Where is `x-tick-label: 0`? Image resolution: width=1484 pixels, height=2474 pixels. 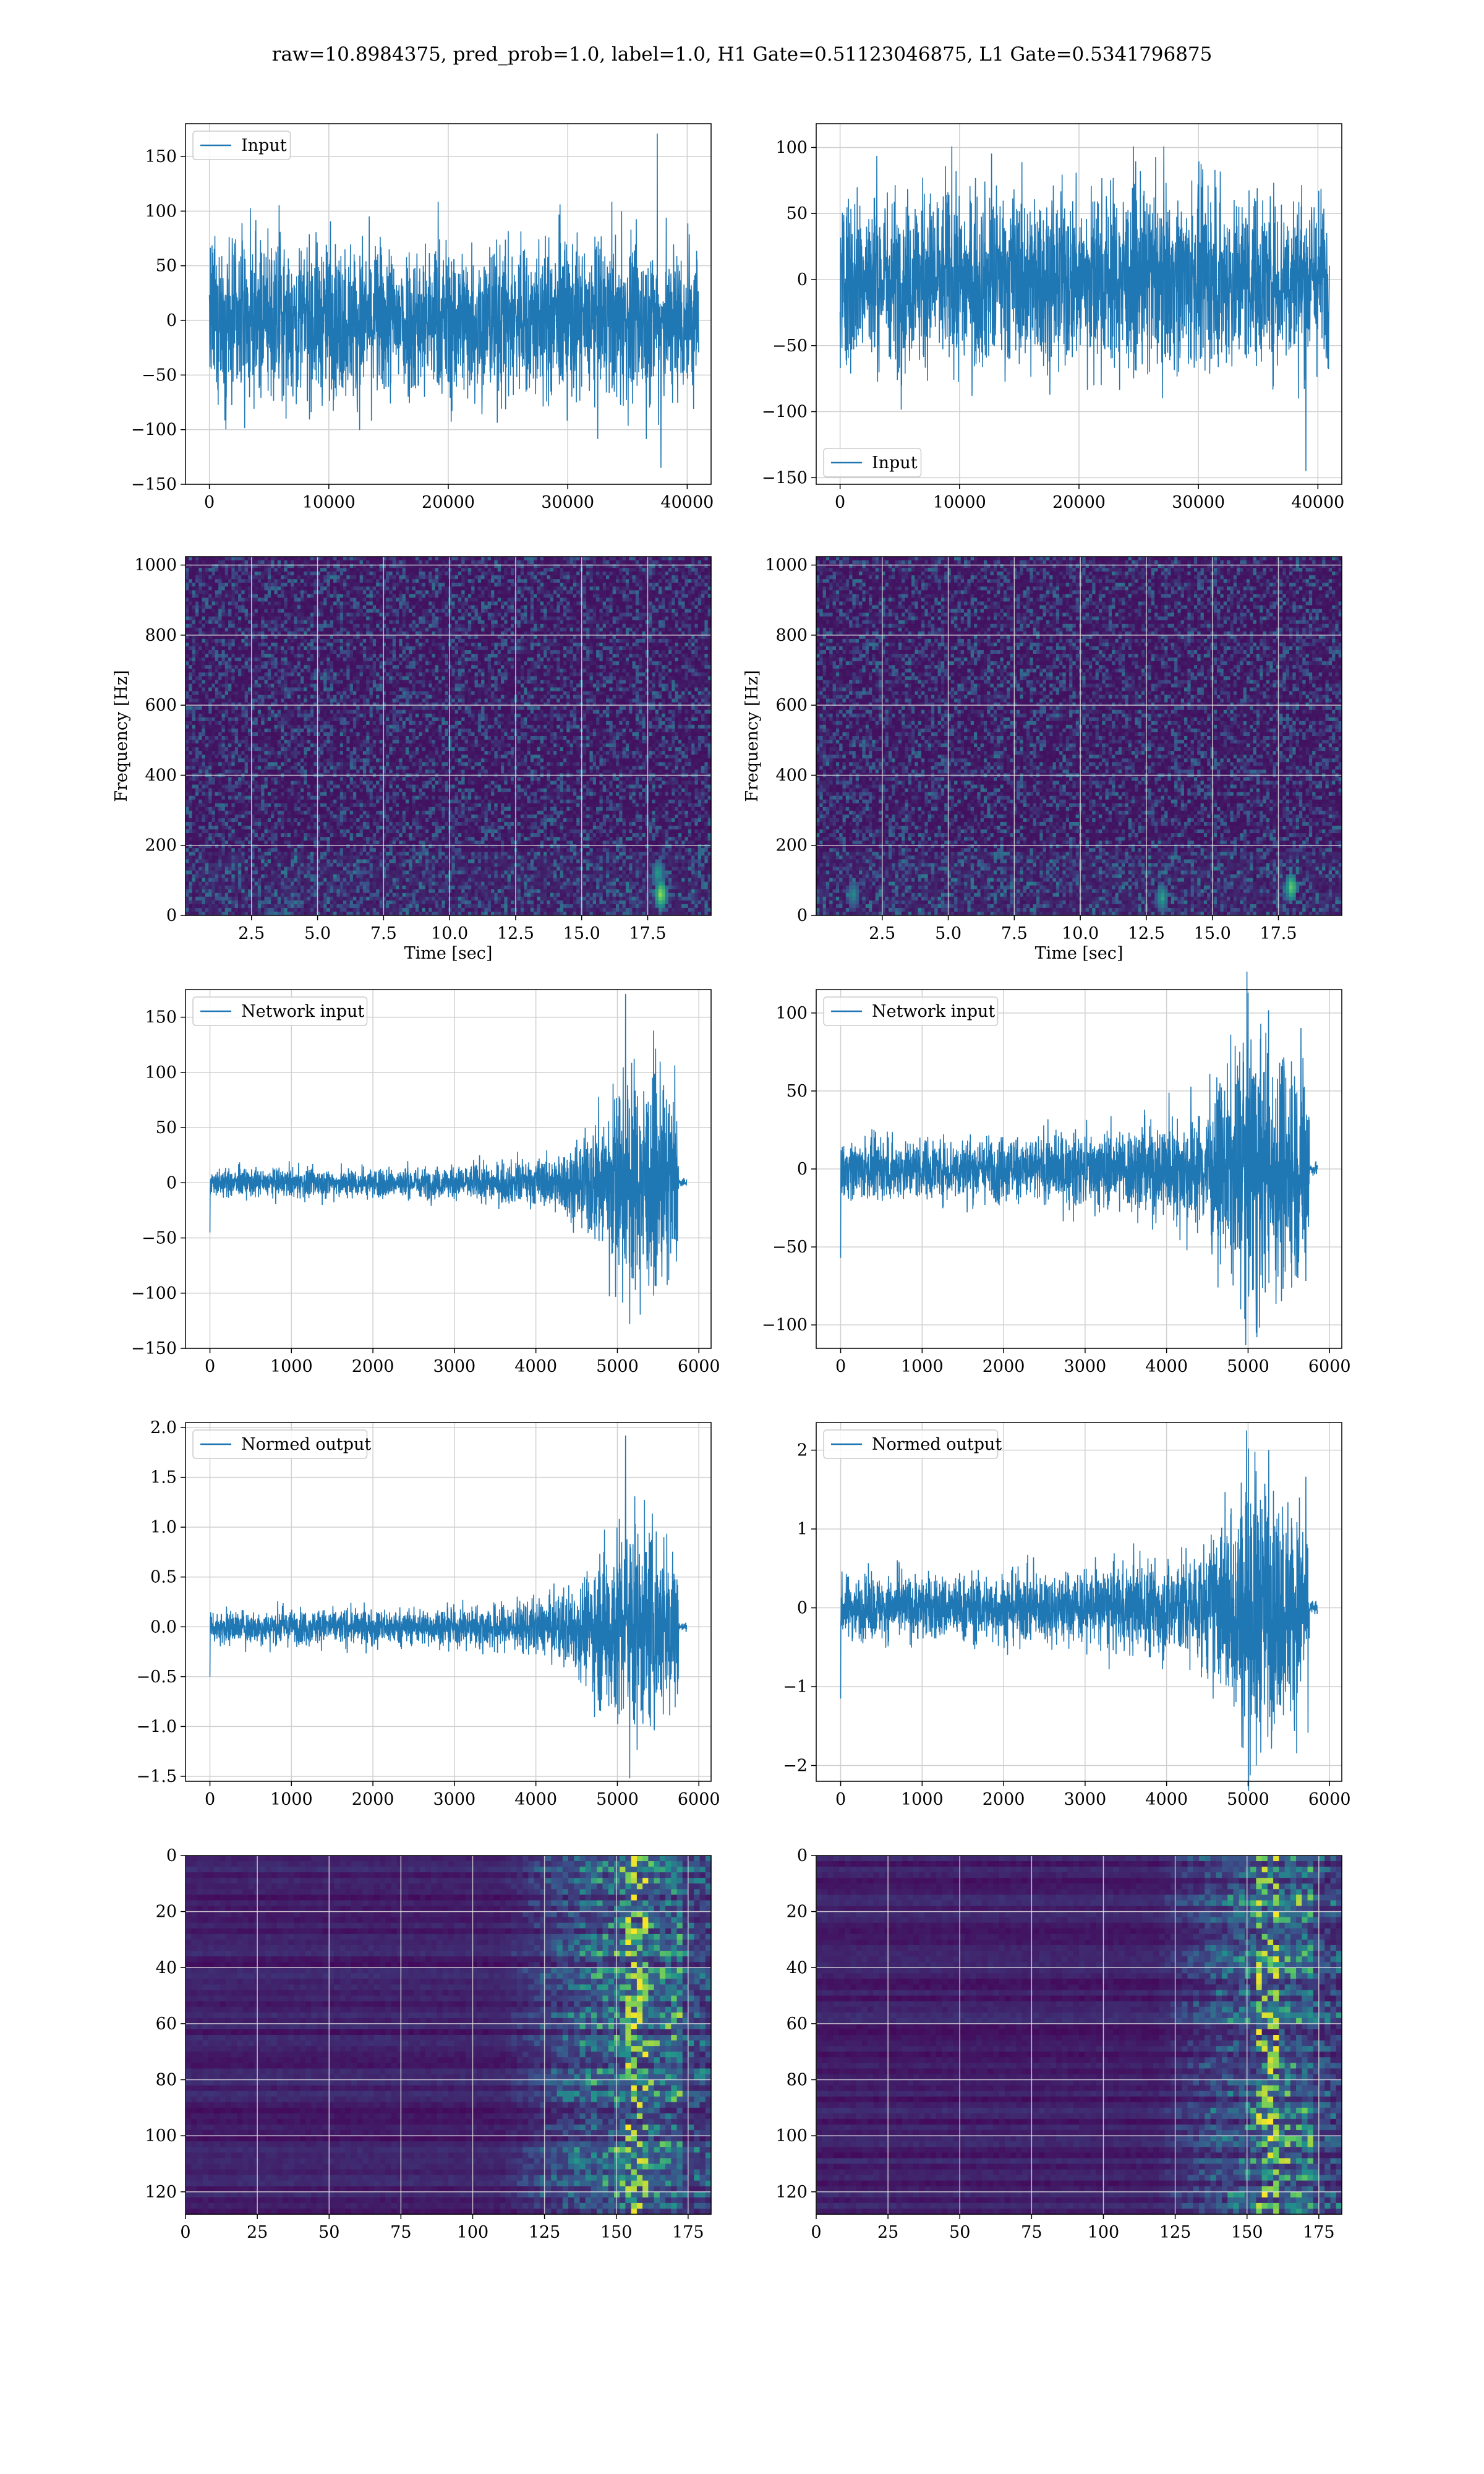 x-tick-label: 0 is located at coordinates (840, 502).